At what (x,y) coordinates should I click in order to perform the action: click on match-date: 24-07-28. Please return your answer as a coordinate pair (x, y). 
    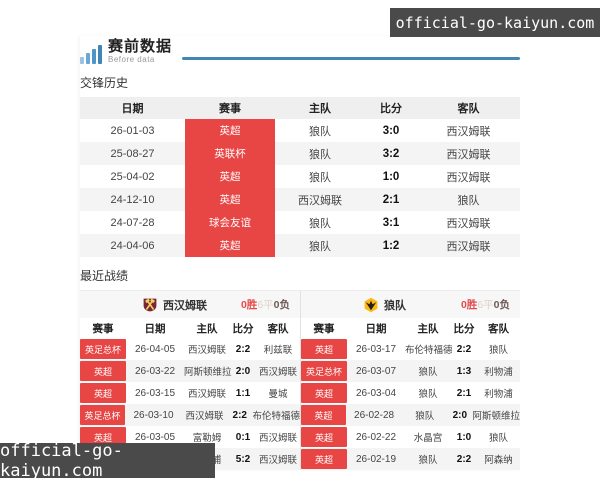
    Looking at the image, I should click on (132, 222).